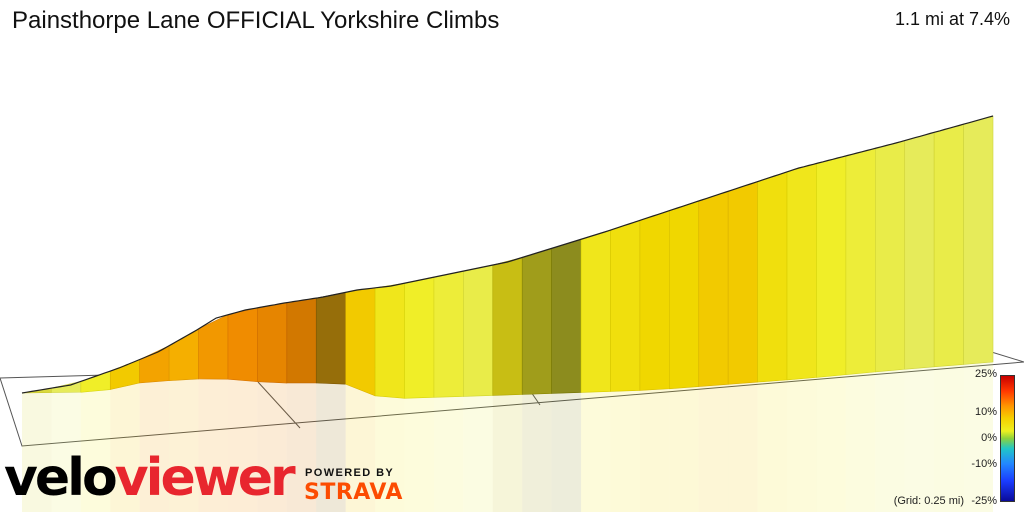 Image resolution: width=1024 pixels, height=512 pixels. I want to click on legend-label-10: 10%, so click(985, 412).